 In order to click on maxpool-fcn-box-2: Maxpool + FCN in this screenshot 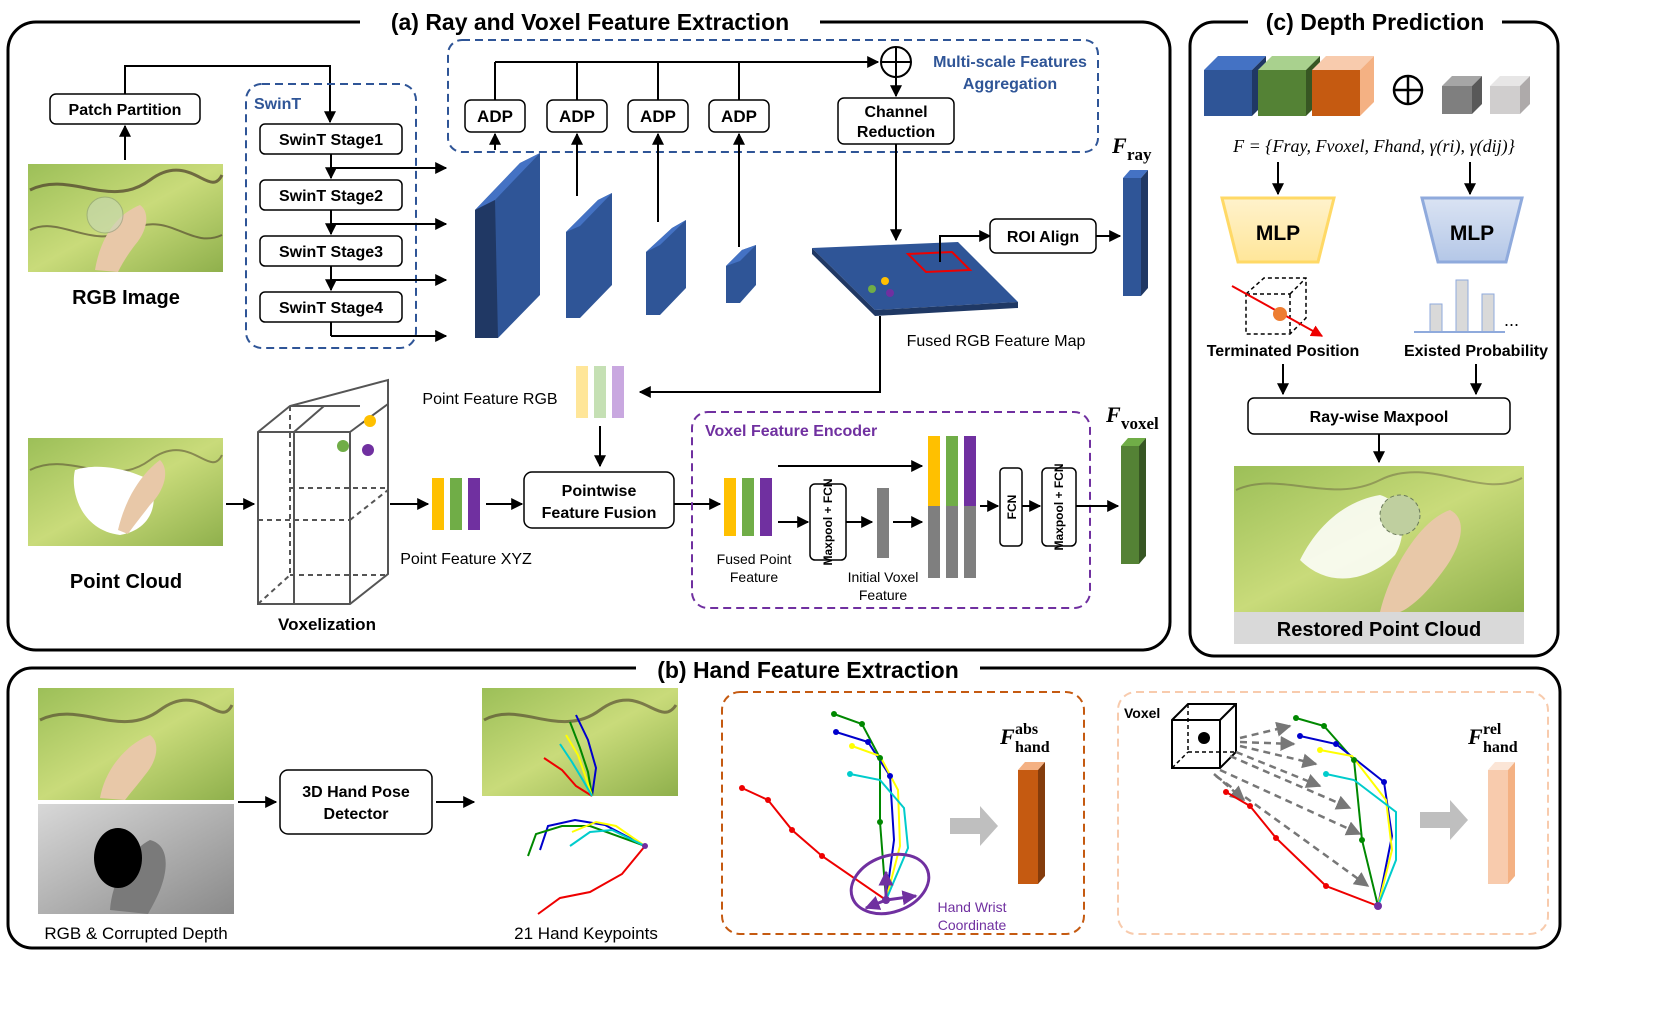, I will do `click(1059, 507)`.